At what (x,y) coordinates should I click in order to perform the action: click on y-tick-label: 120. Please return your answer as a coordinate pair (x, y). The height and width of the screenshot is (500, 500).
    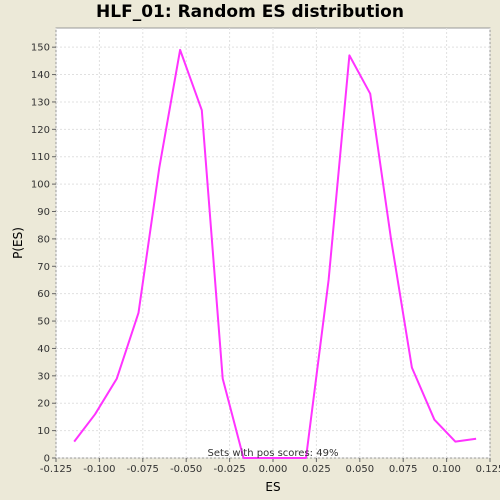
    Looking at the image, I should click on (40, 130).